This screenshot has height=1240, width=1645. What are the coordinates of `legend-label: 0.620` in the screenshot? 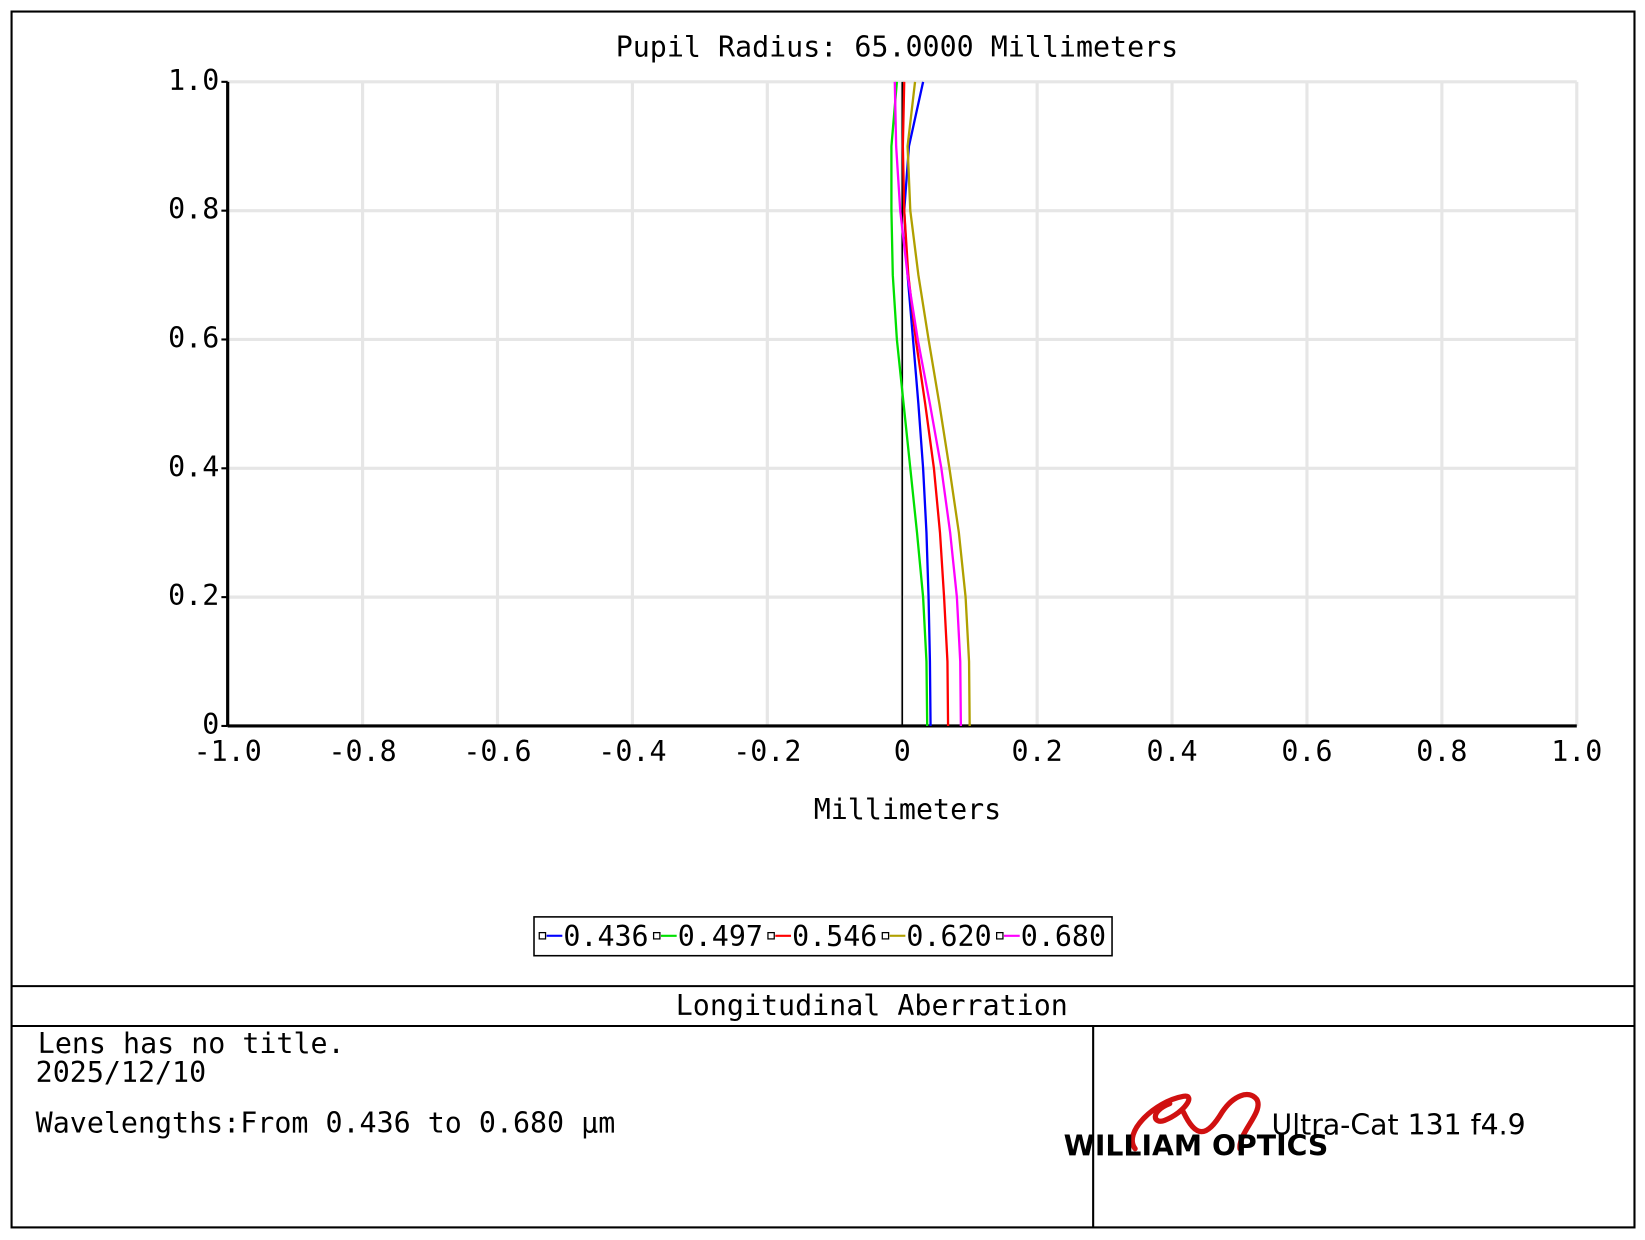 It's located at (948, 936).